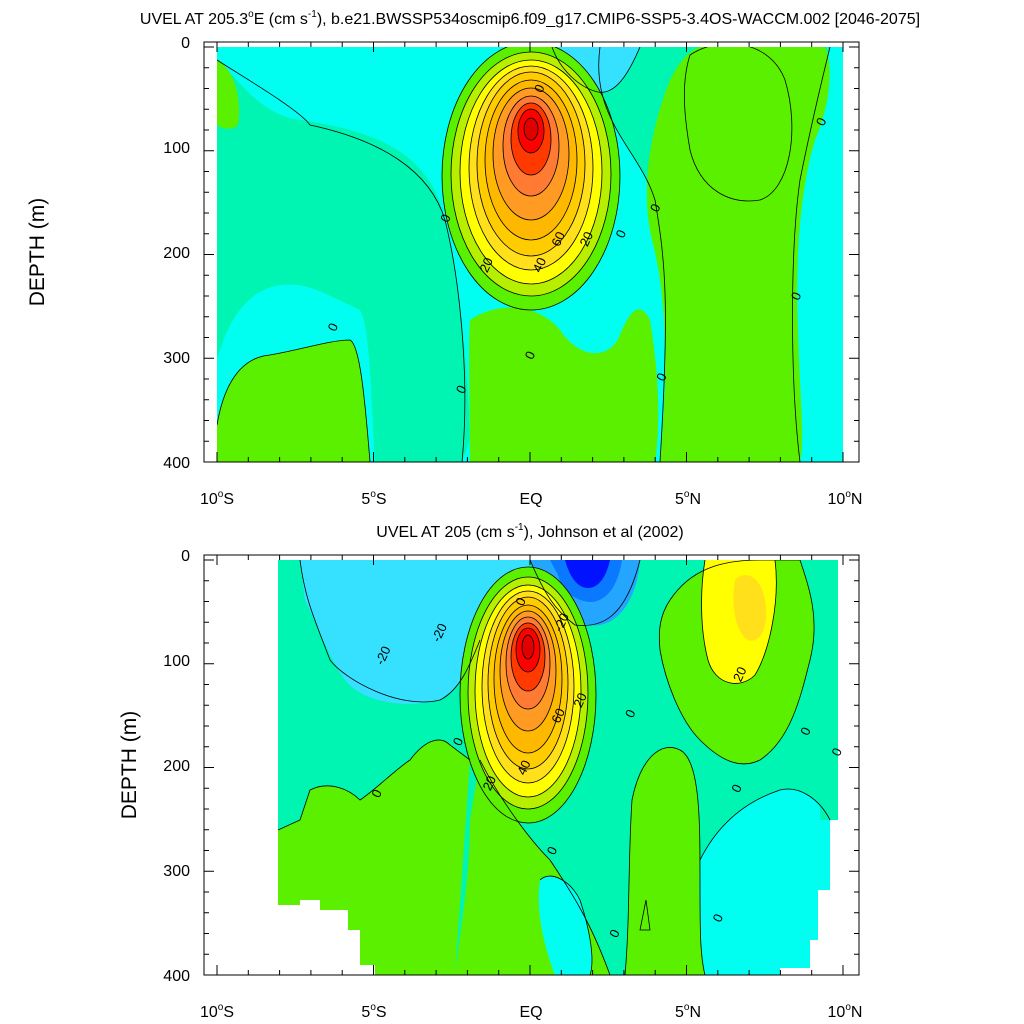 This screenshot has width=1024, height=1024. What do you see at coordinates (531, 179) in the screenshot?
I see `jet-core-model` at bounding box center [531, 179].